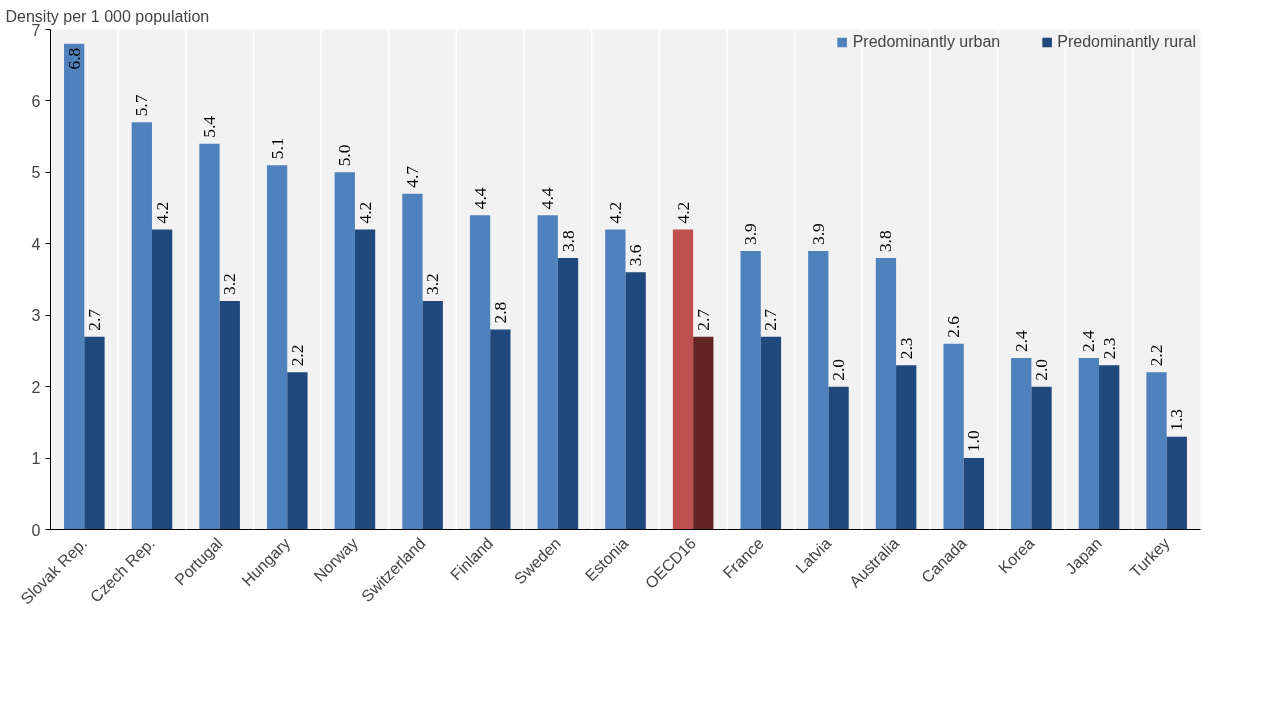 This screenshot has width=1263, height=706. What do you see at coordinates (974, 441) in the screenshot?
I see `data-label: 1.0` at bounding box center [974, 441].